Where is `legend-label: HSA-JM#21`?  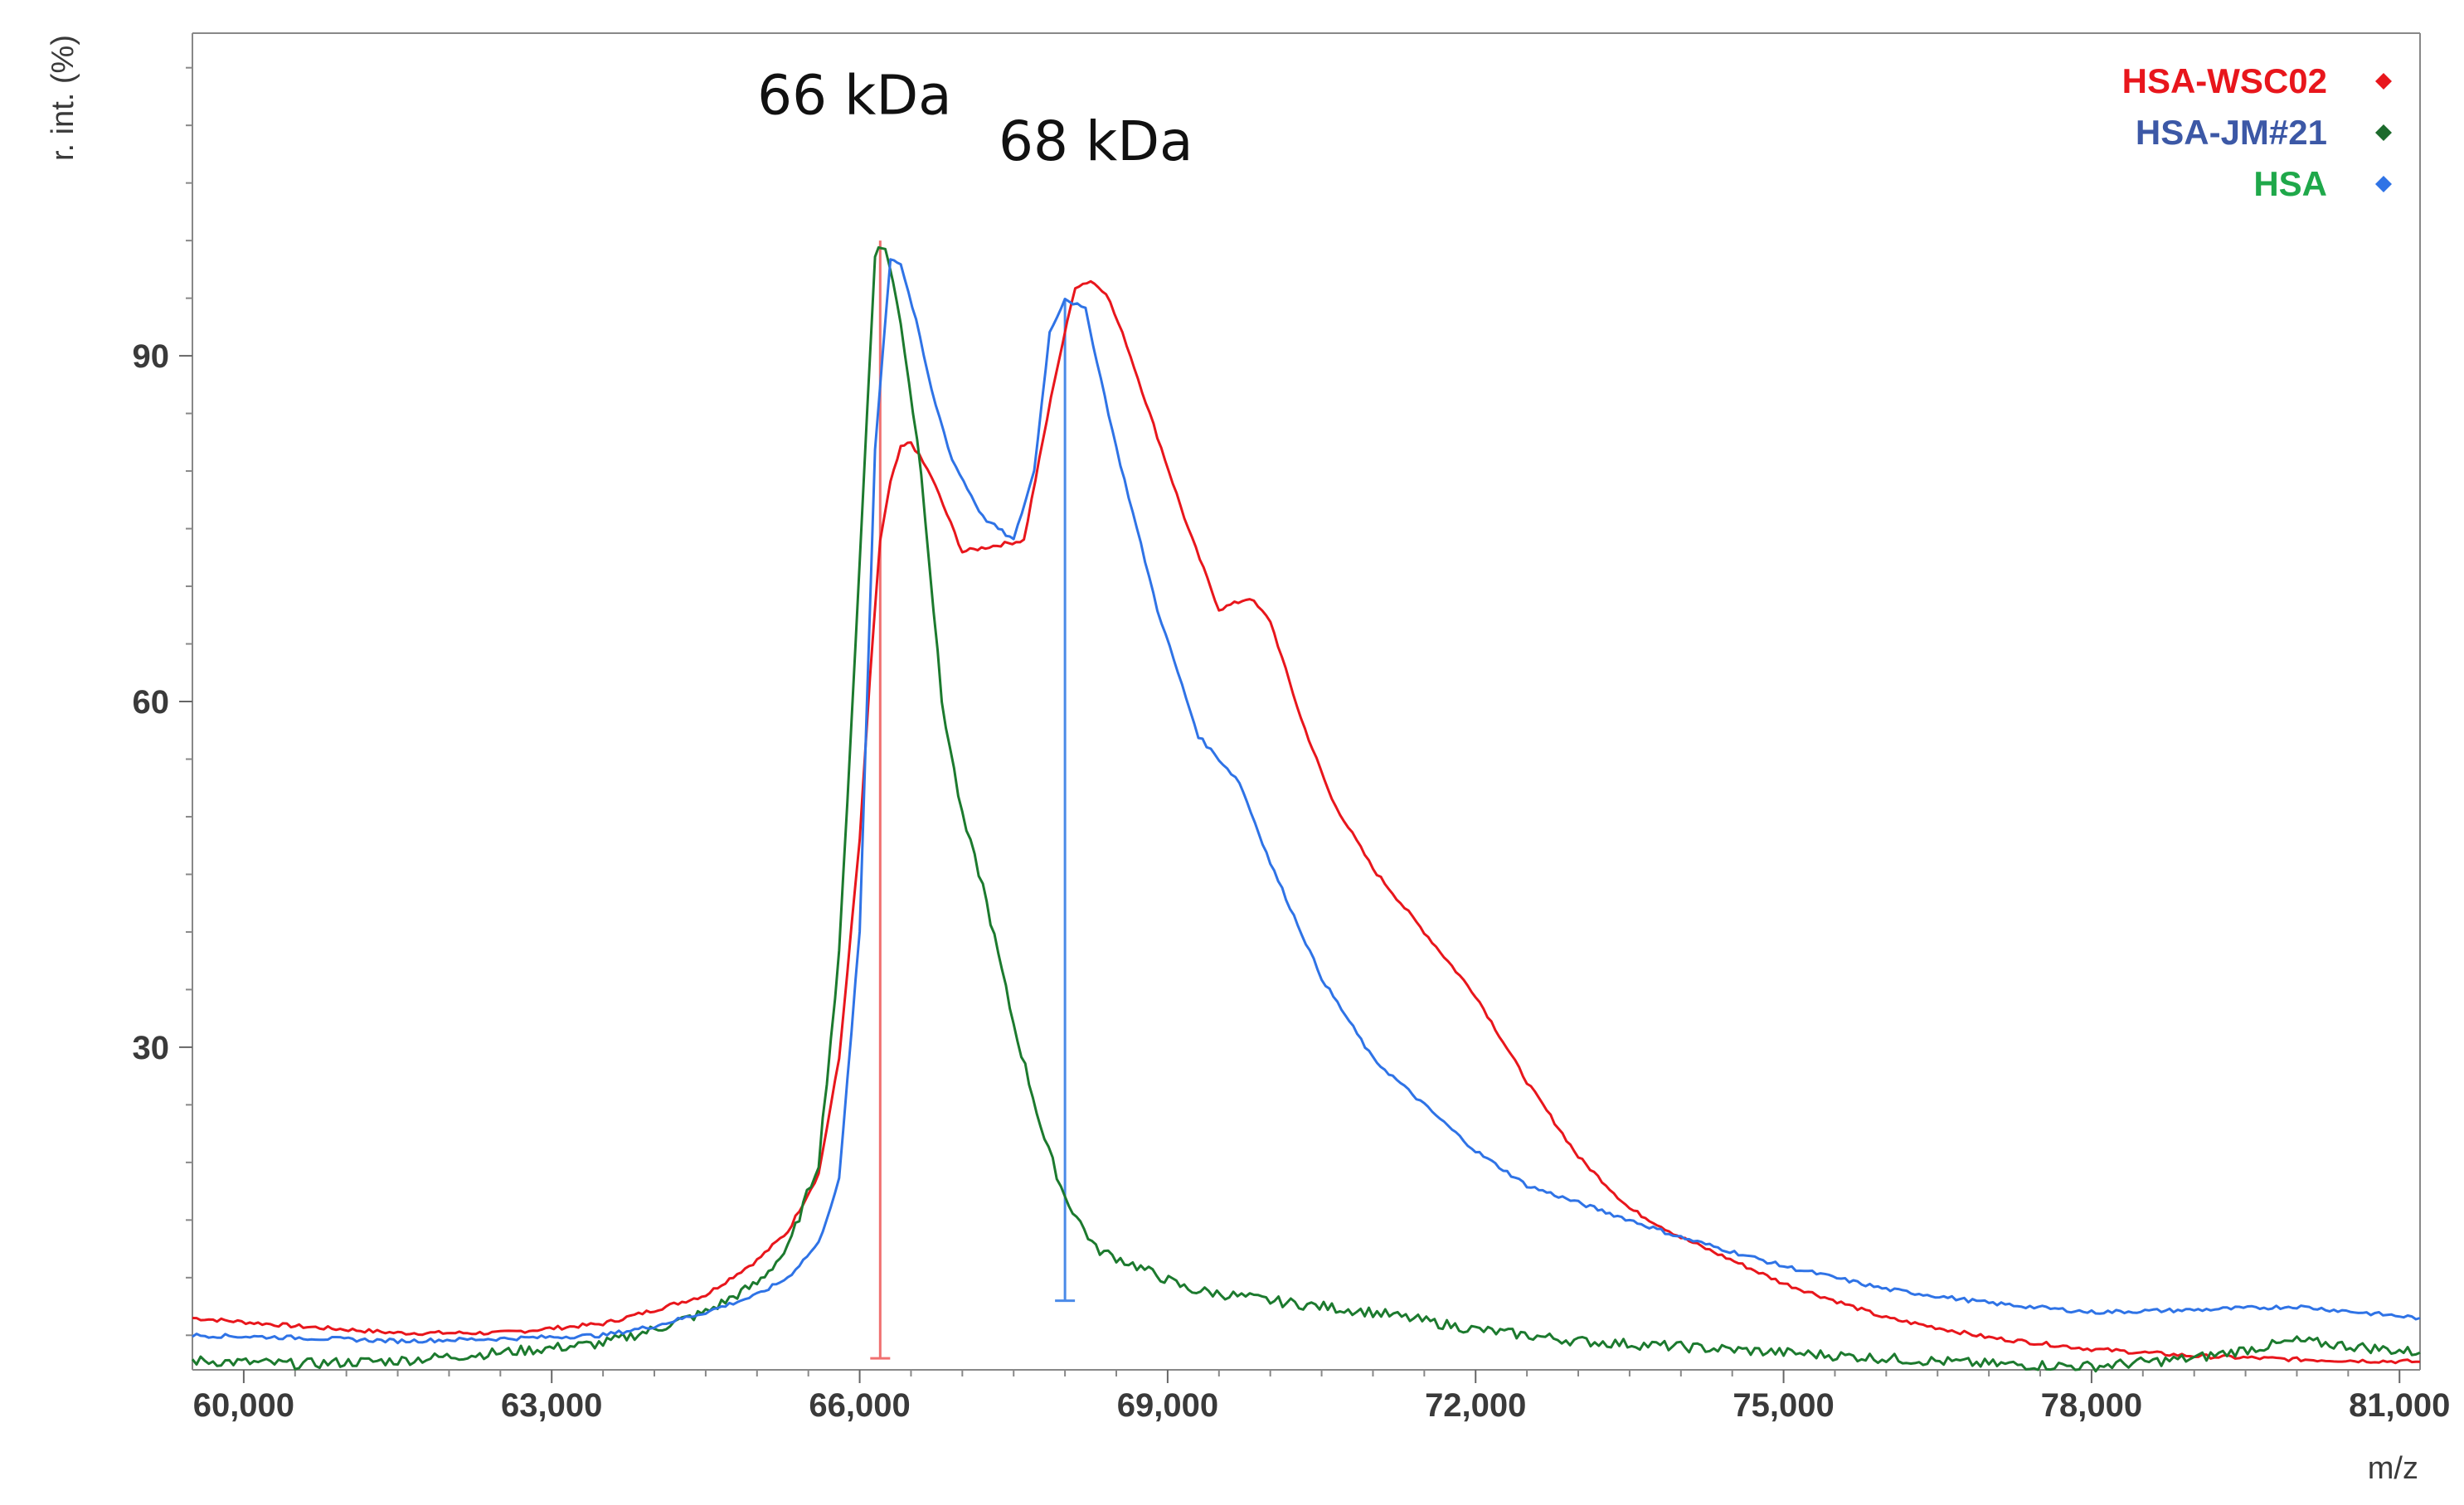 legend-label: HSA-JM#21 is located at coordinates (2231, 132).